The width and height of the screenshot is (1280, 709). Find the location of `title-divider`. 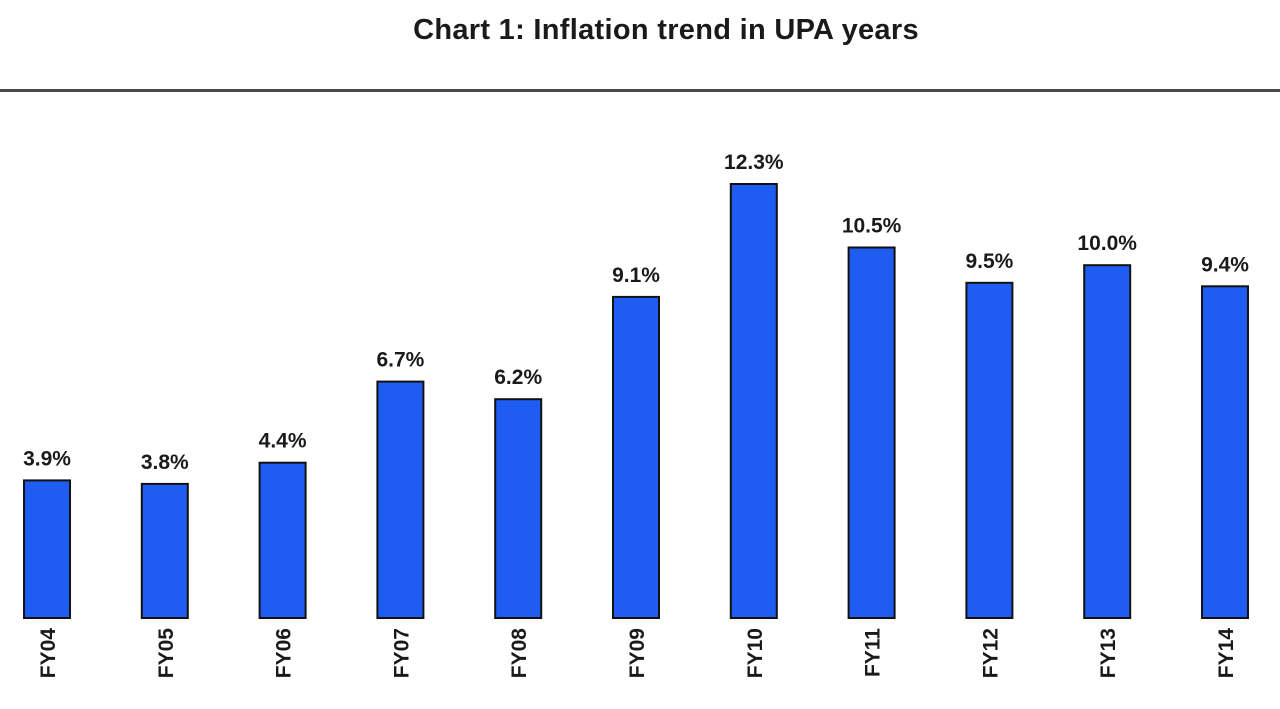

title-divider is located at coordinates (640, 90).